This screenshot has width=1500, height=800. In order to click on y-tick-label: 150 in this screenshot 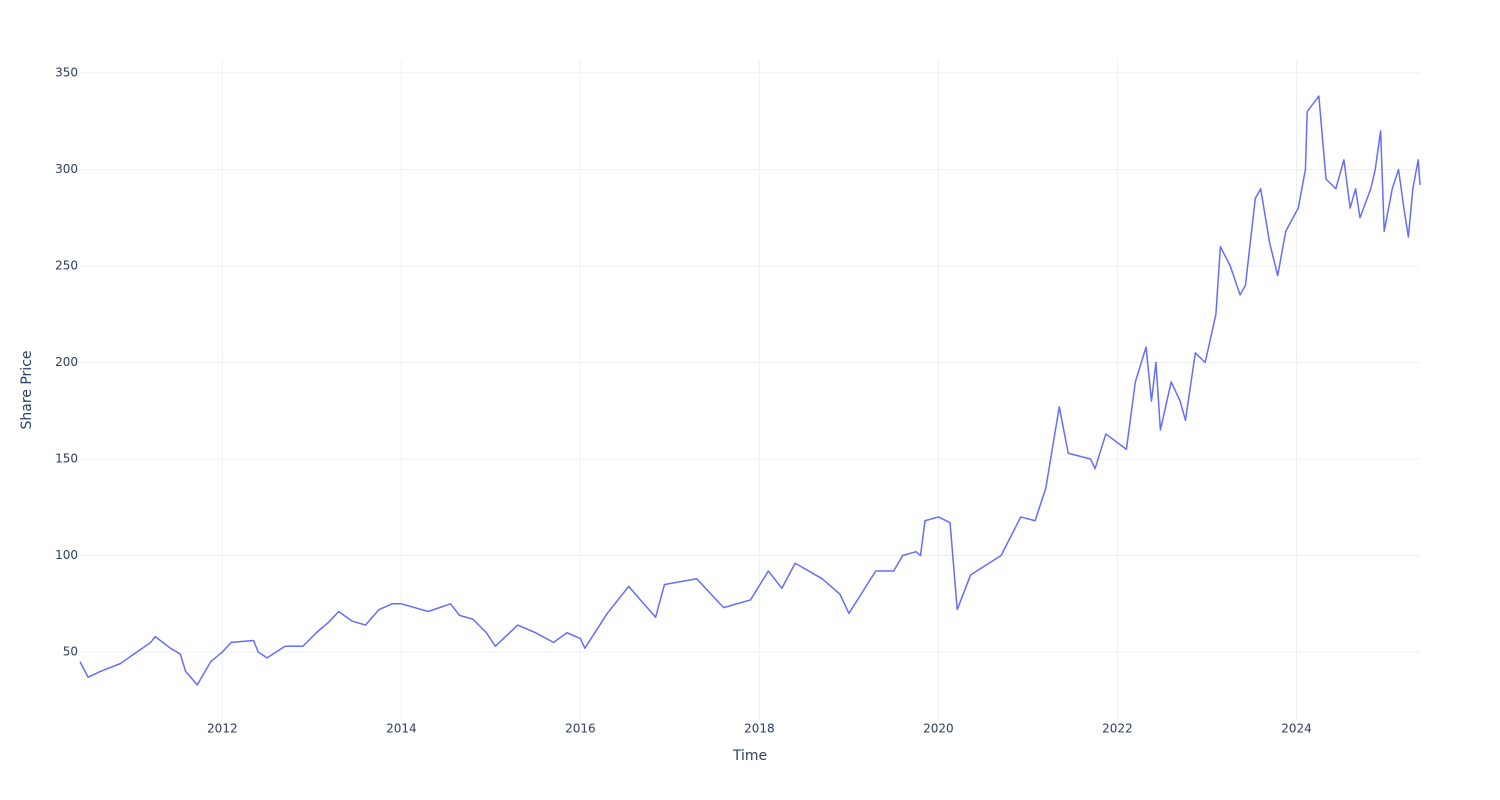, I will do `click(66, 459)`.